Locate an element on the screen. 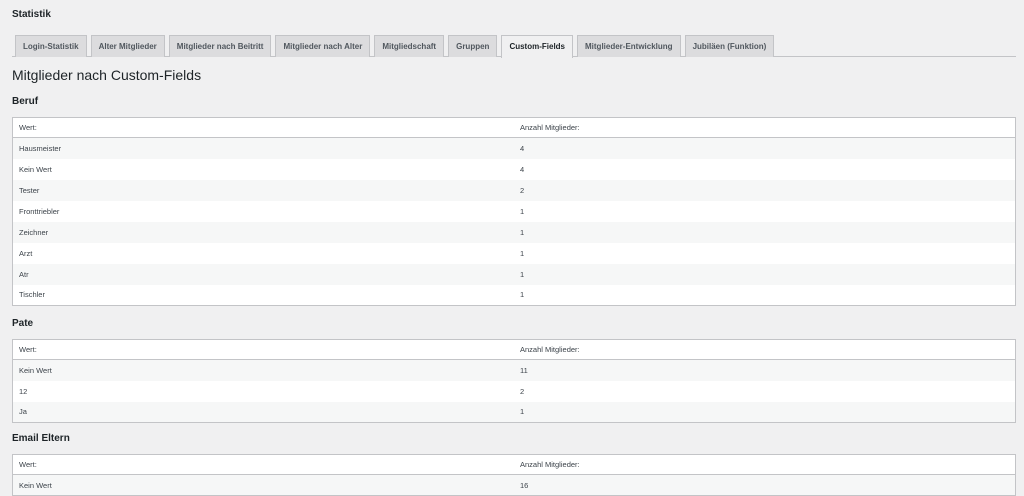 This screenshot has width=1024, height=496. table-row: Kein Wert 16 is located at coordinates (514, 485).